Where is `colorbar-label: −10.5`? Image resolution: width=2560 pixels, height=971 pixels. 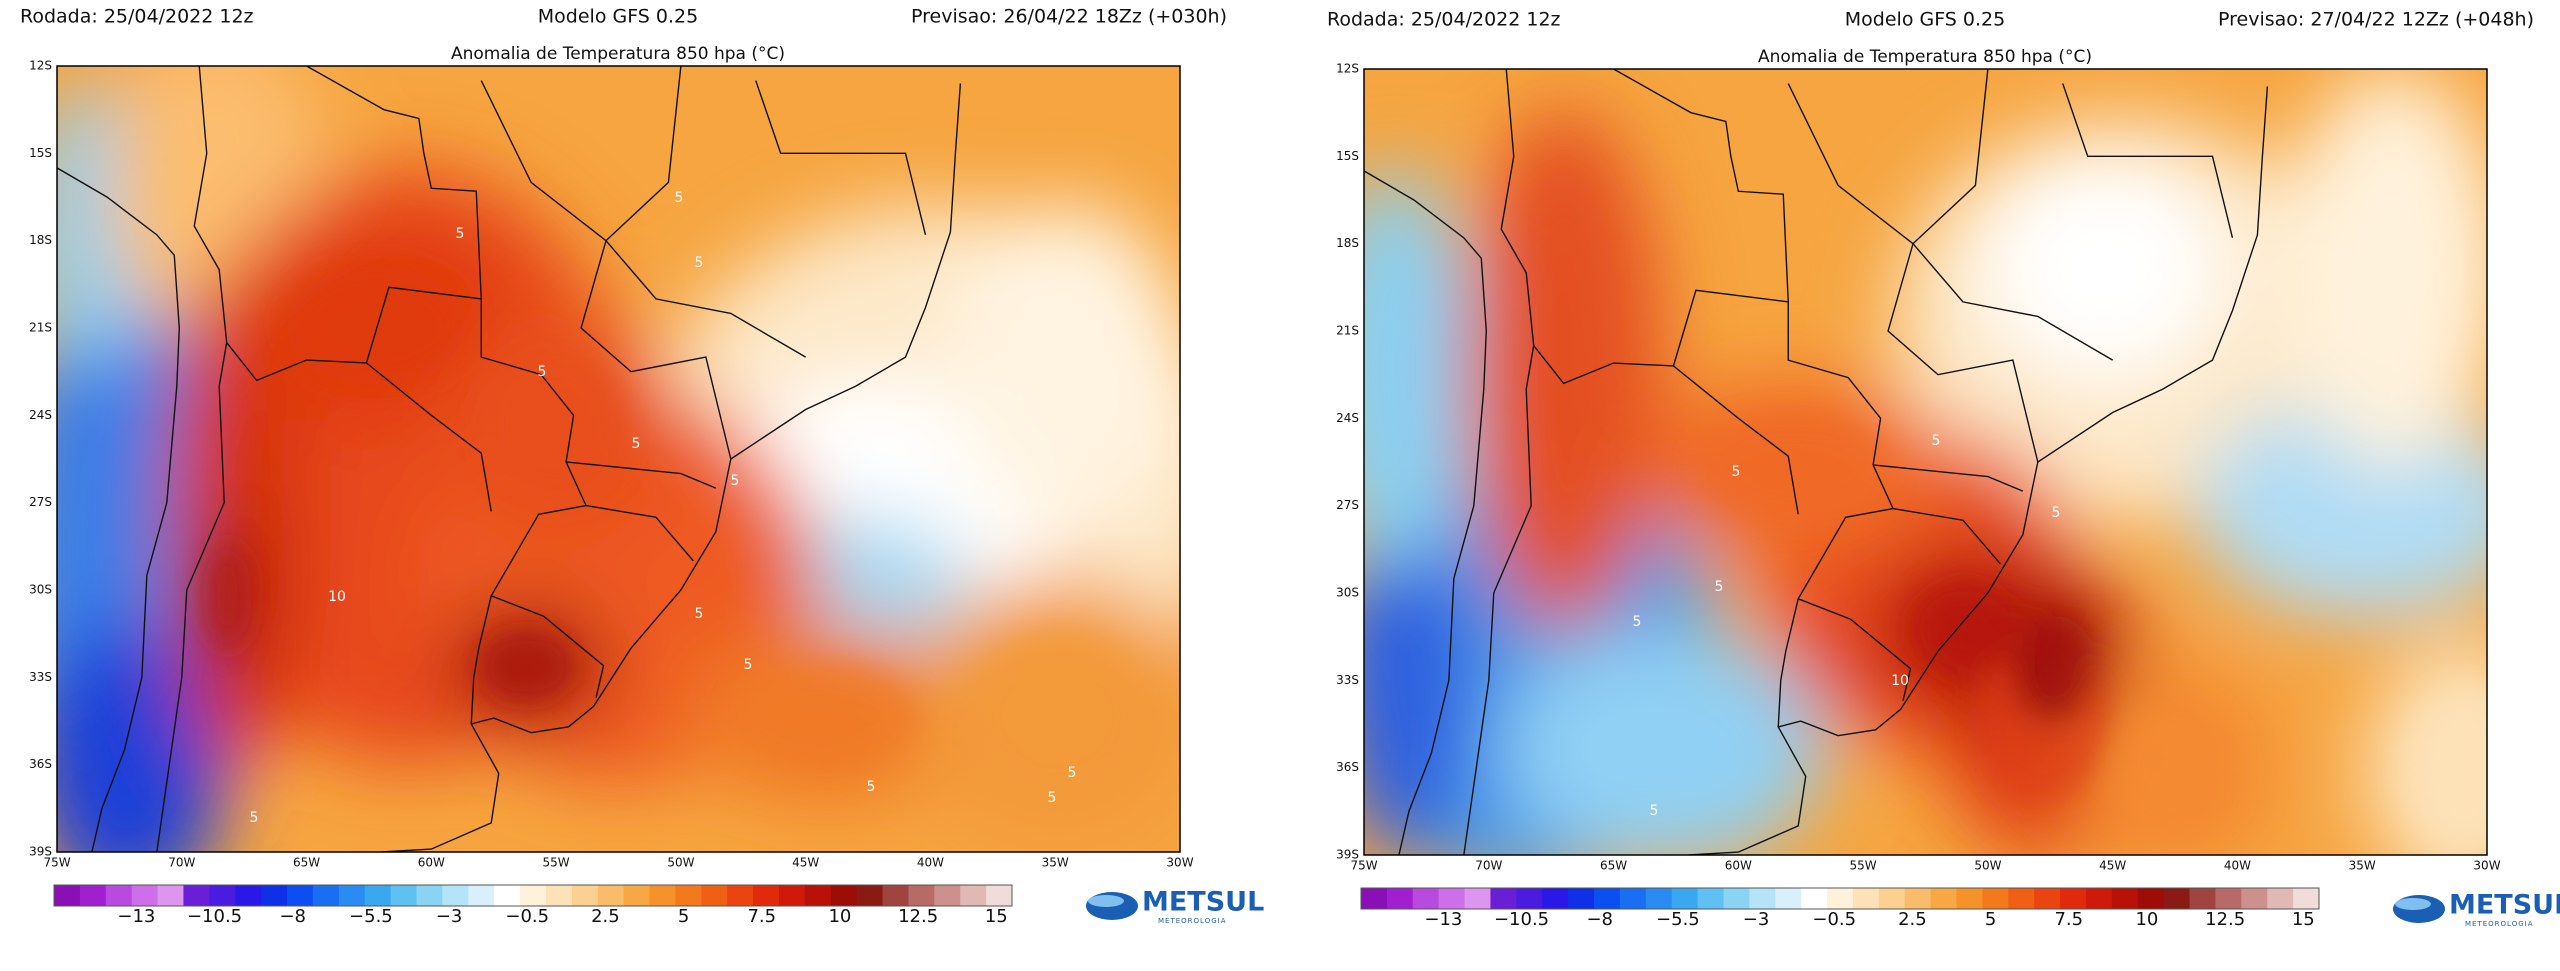 colorbar-label: −10.5 is located at coordinates (1521, 919).